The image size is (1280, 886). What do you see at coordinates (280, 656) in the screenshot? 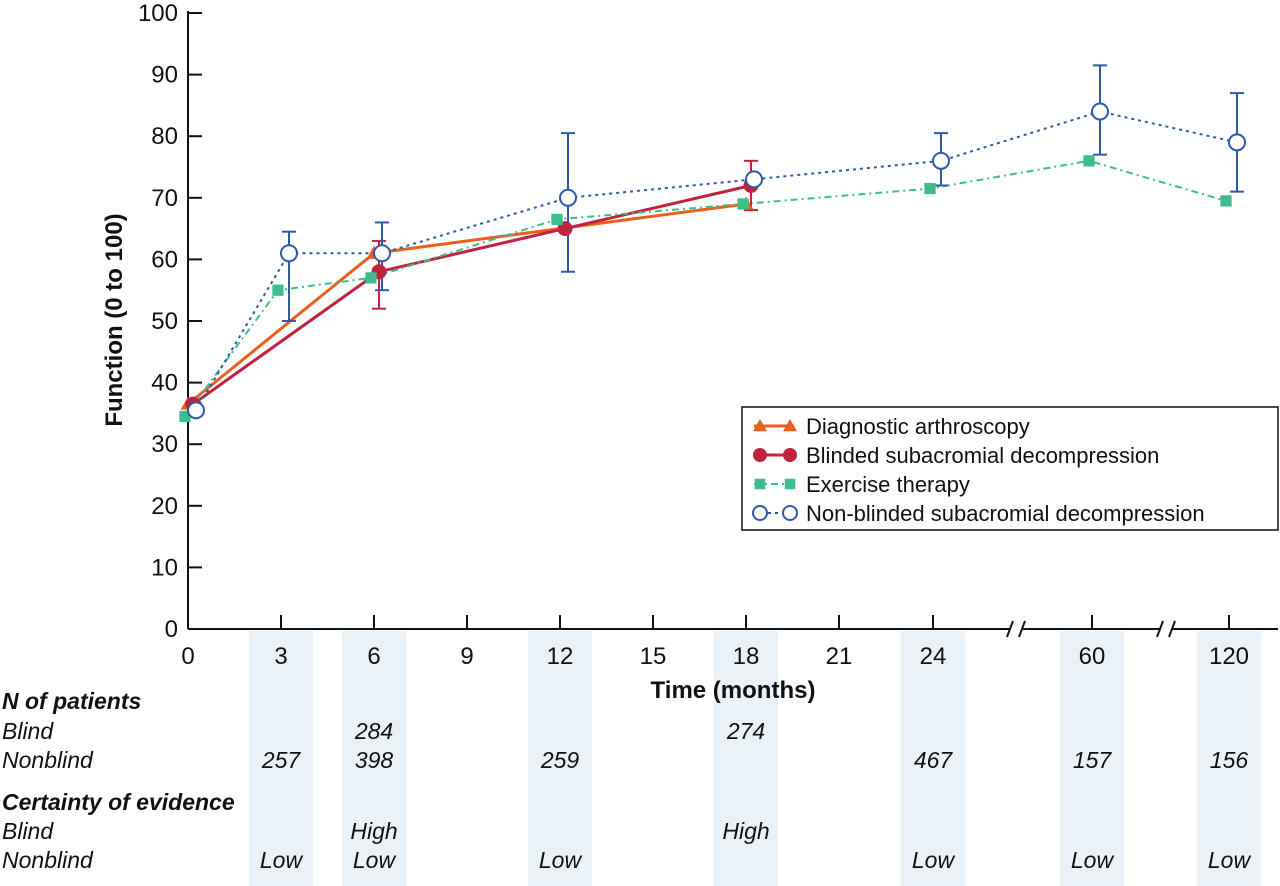
I see `x-tick-label: 3` at bounding box center [280, 656].